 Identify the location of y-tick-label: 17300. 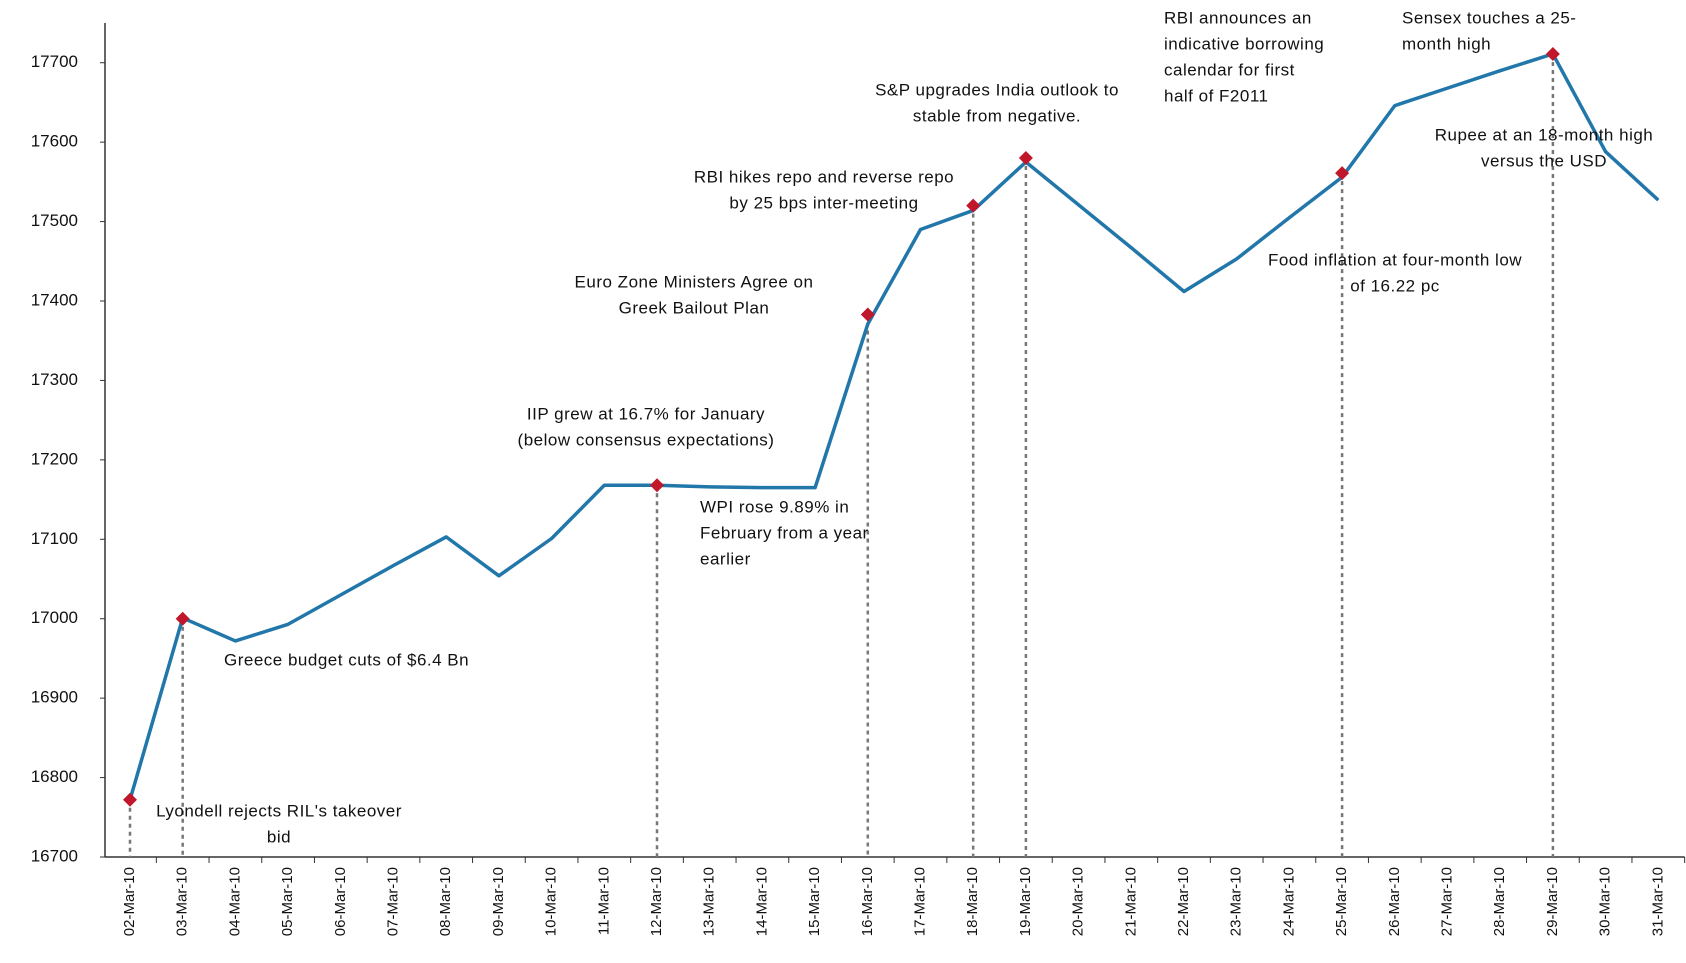
(54, 379).